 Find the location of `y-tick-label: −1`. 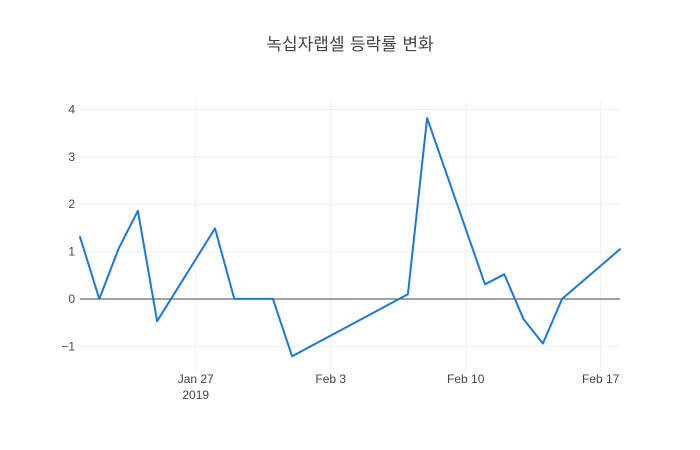

y-tick-label: −1 is located at coordinates (68, 346).